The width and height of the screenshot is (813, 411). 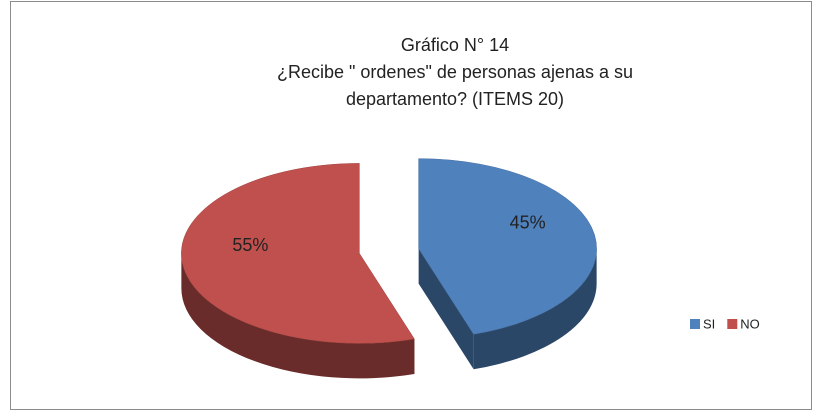 What do you see at coordinates (709, 323) in the screenshot?
I see `legend-label: SI` at bounding box center [709, 323].